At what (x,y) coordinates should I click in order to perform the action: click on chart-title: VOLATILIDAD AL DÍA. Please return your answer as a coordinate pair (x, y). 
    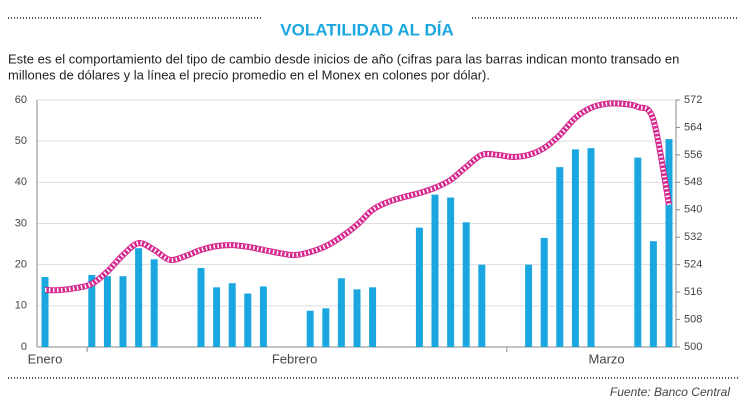
    Looking at the image, I should click on (366, 29).